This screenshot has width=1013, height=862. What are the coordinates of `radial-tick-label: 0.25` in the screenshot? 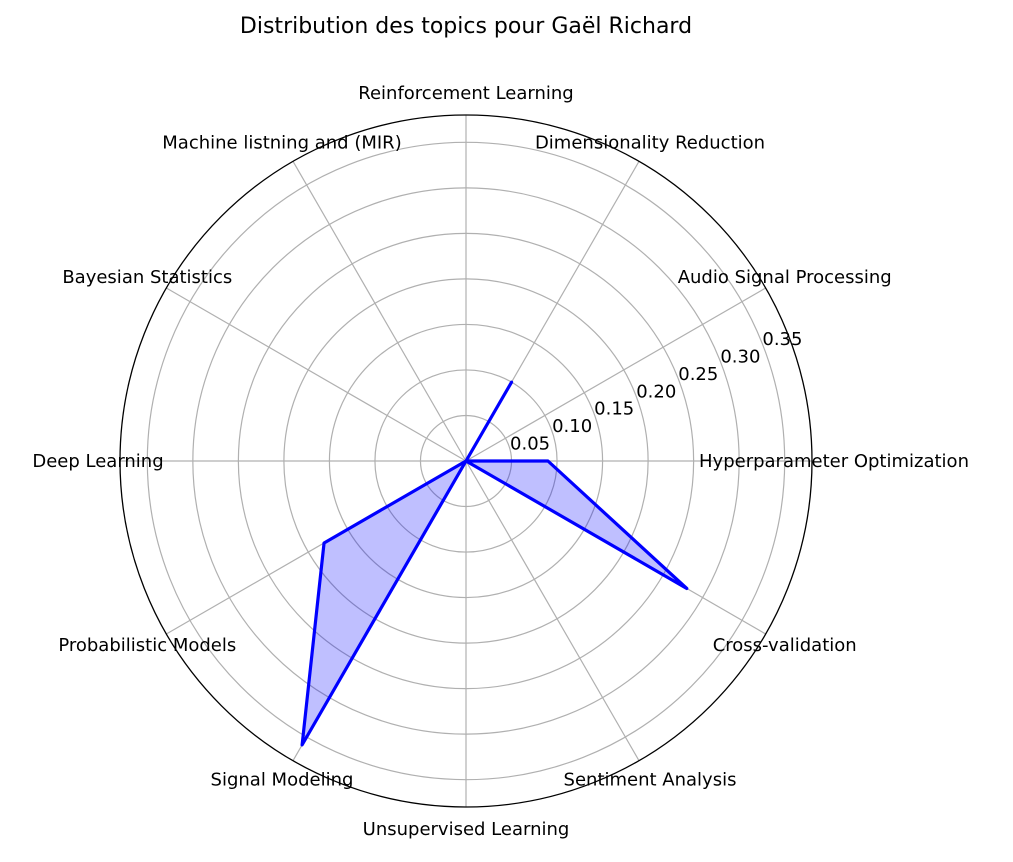 It's located at (698, 374).